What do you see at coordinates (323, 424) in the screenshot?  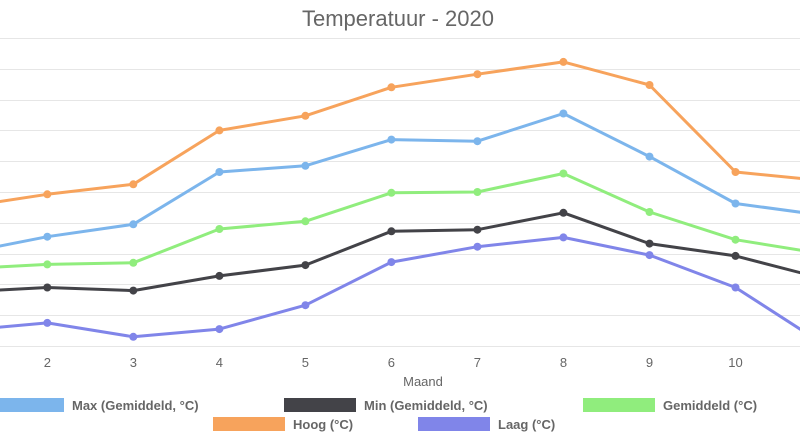 I see `legend-label: Hoog (°C)` at bounding box center [323, 424].